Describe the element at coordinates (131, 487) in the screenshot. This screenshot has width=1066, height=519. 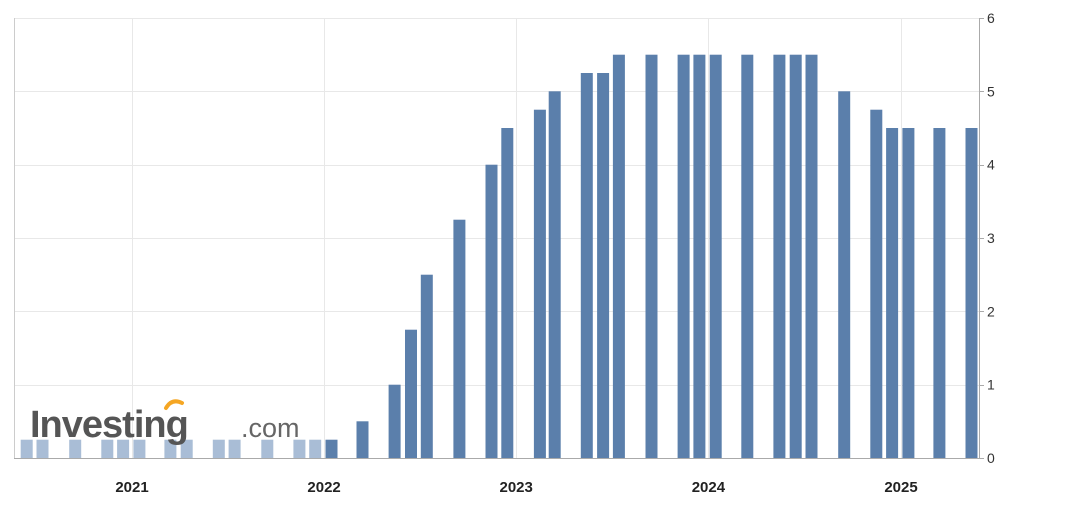
I see `x-tick-label-0: 2021` at that location.